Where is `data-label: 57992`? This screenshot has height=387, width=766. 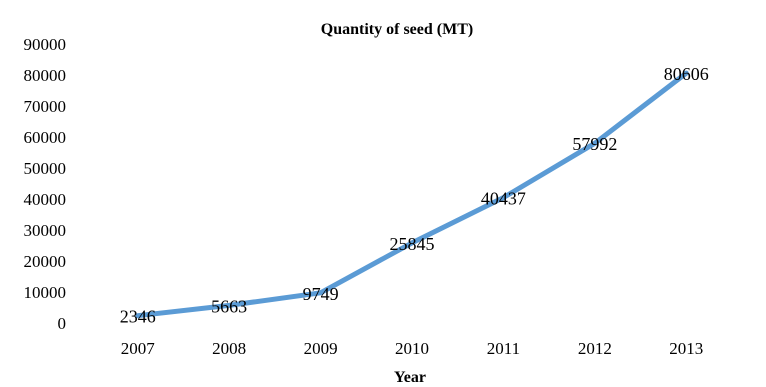 data-label: 57992 is located at coordinates (594, 144).